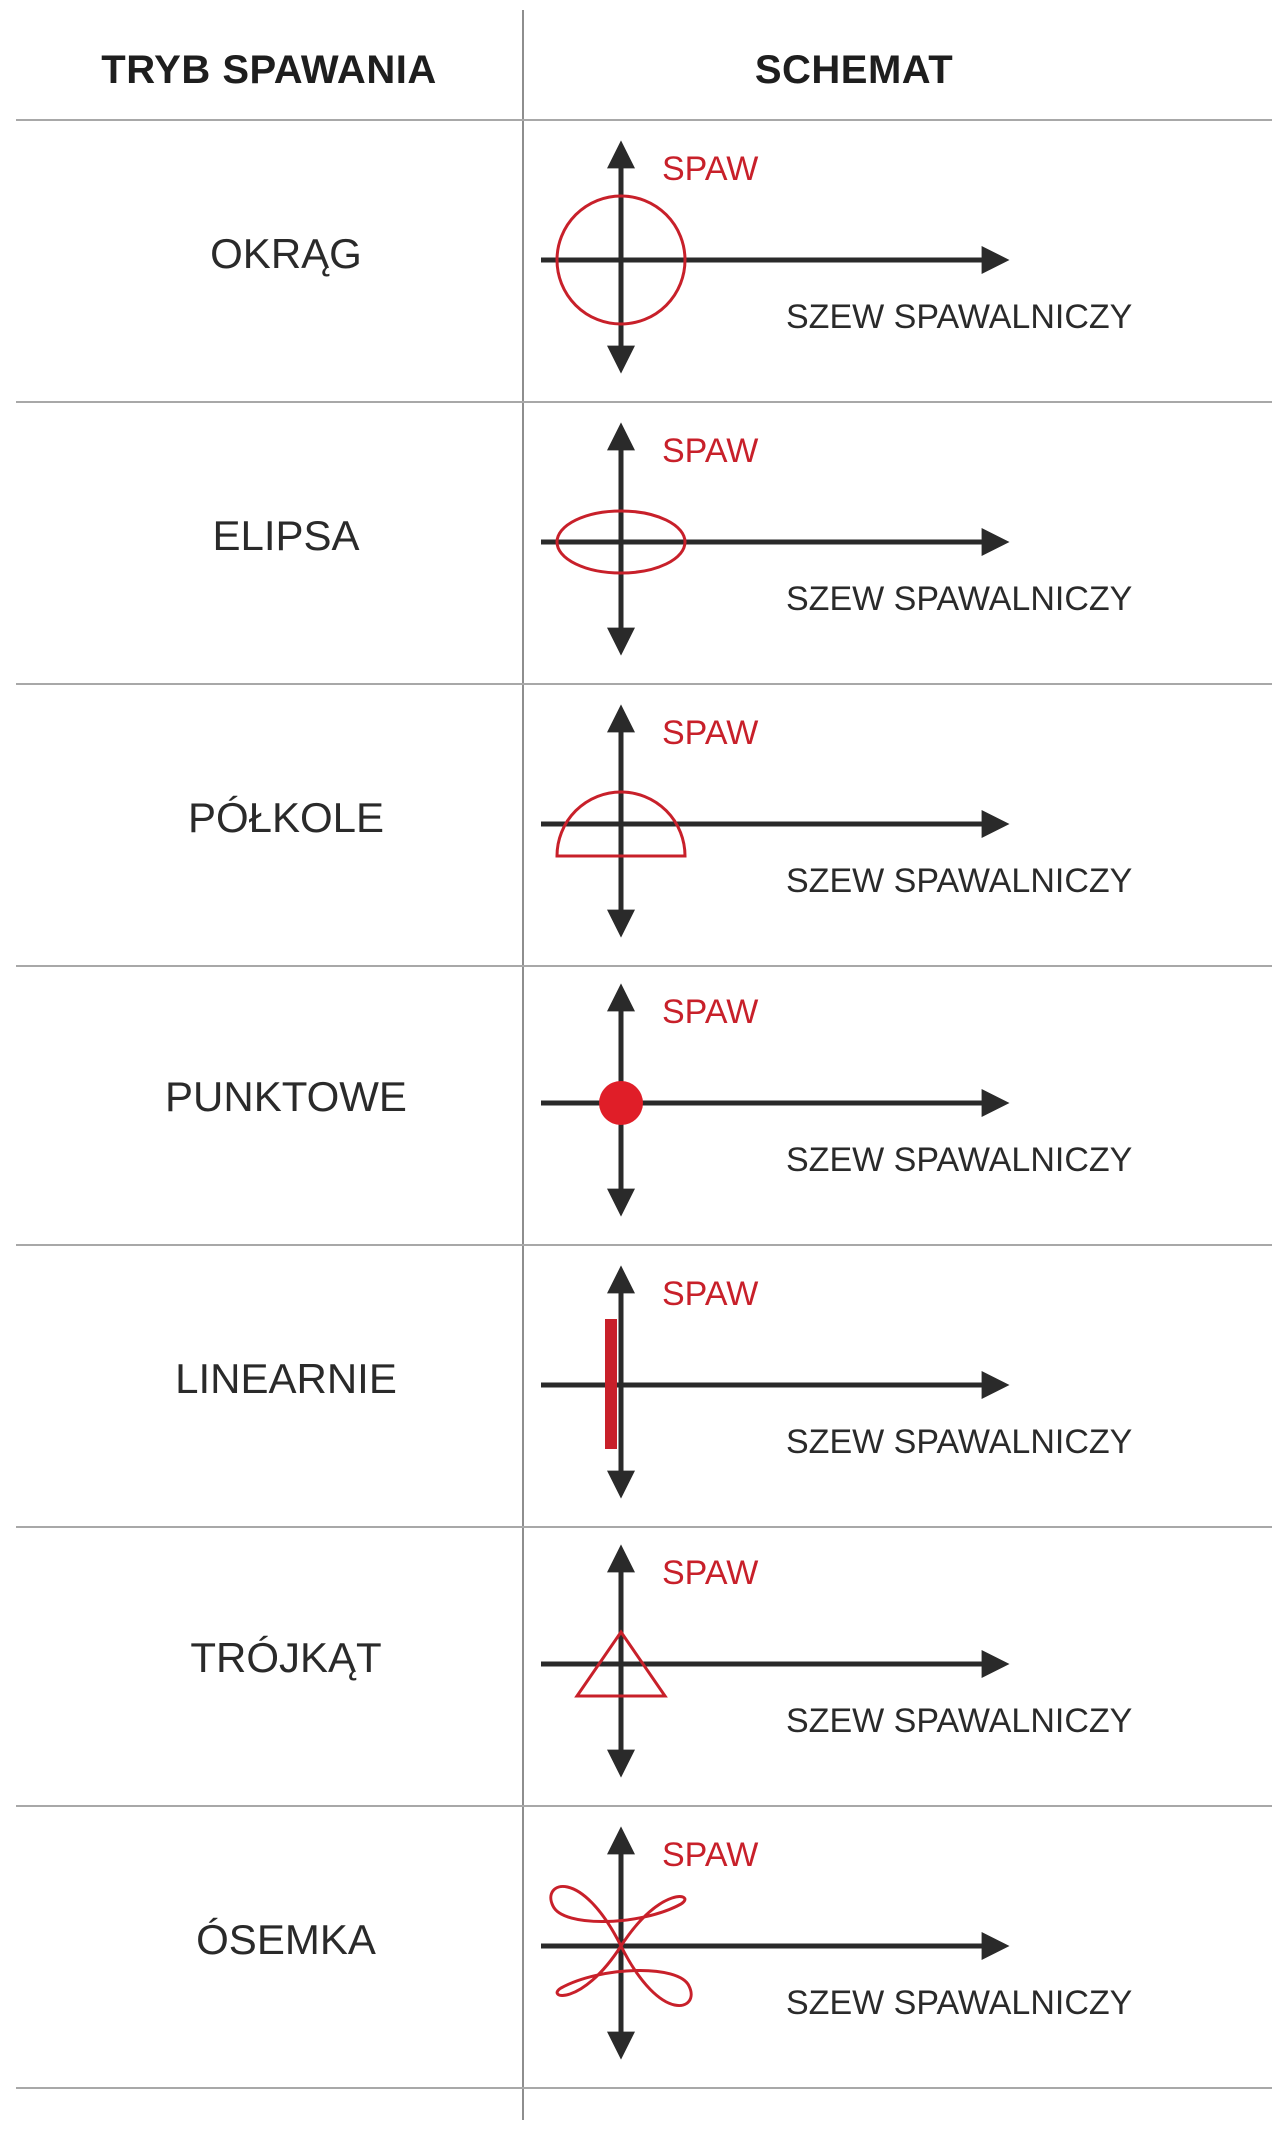 The width and height of the screenshot is (1284, 2132). I want to click on weld-path-figure-eight, so click(621, 1946).